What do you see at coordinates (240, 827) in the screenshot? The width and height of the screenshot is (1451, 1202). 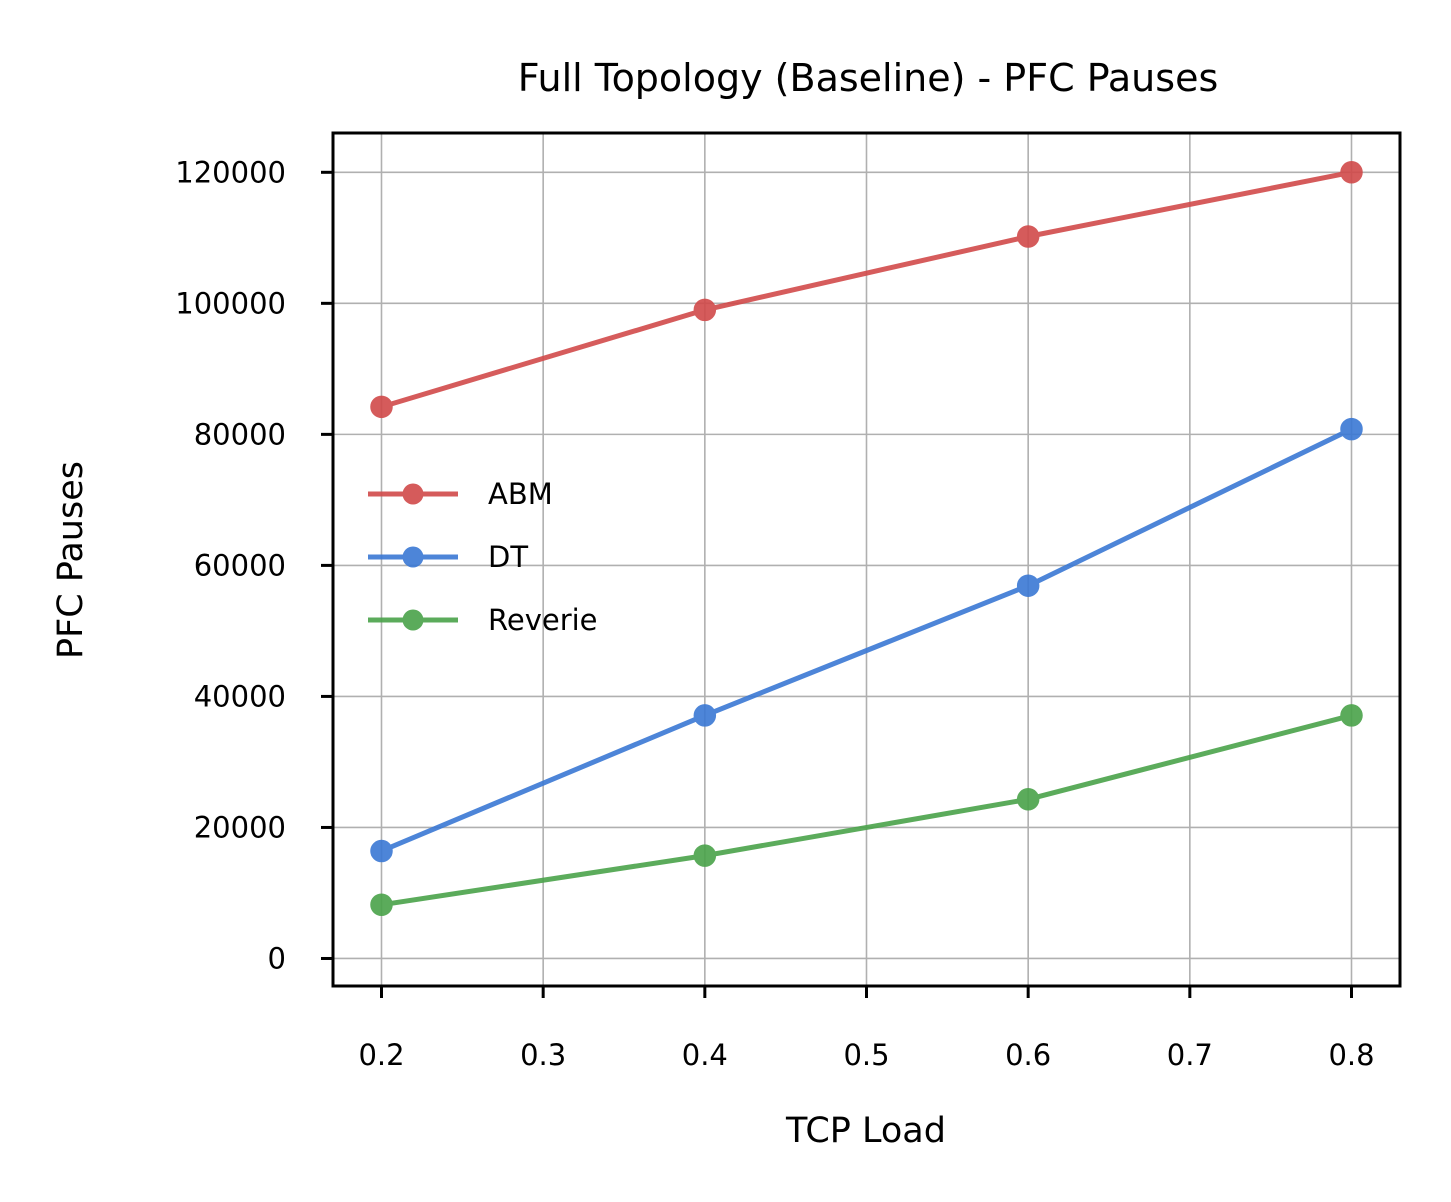 I see `y-tick-label: 20000` at bounding box center [240, 827].